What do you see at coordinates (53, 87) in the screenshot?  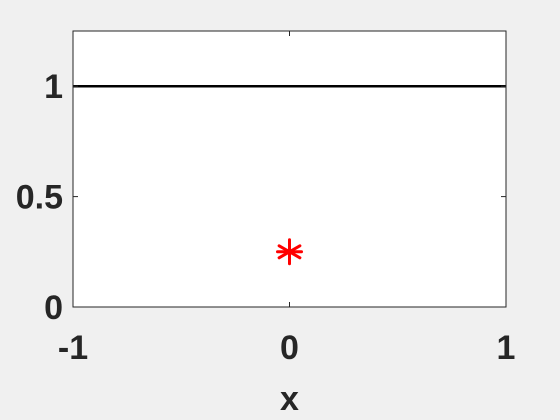 I see `y-tick-label: 1` at bounding box center [53, 87].